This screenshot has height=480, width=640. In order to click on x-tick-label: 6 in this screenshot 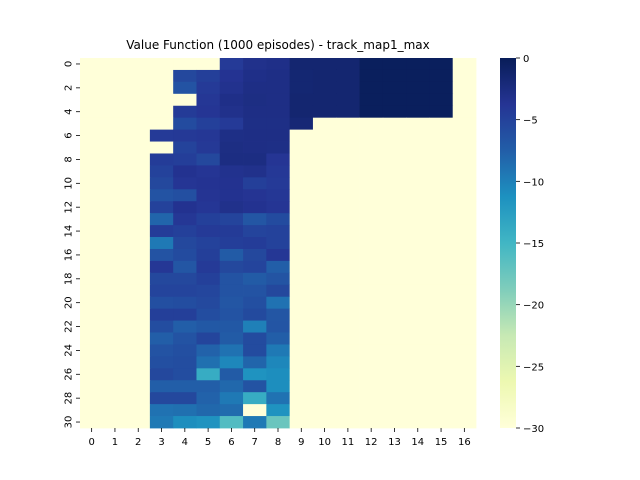, I will do `click(231, 442)`.